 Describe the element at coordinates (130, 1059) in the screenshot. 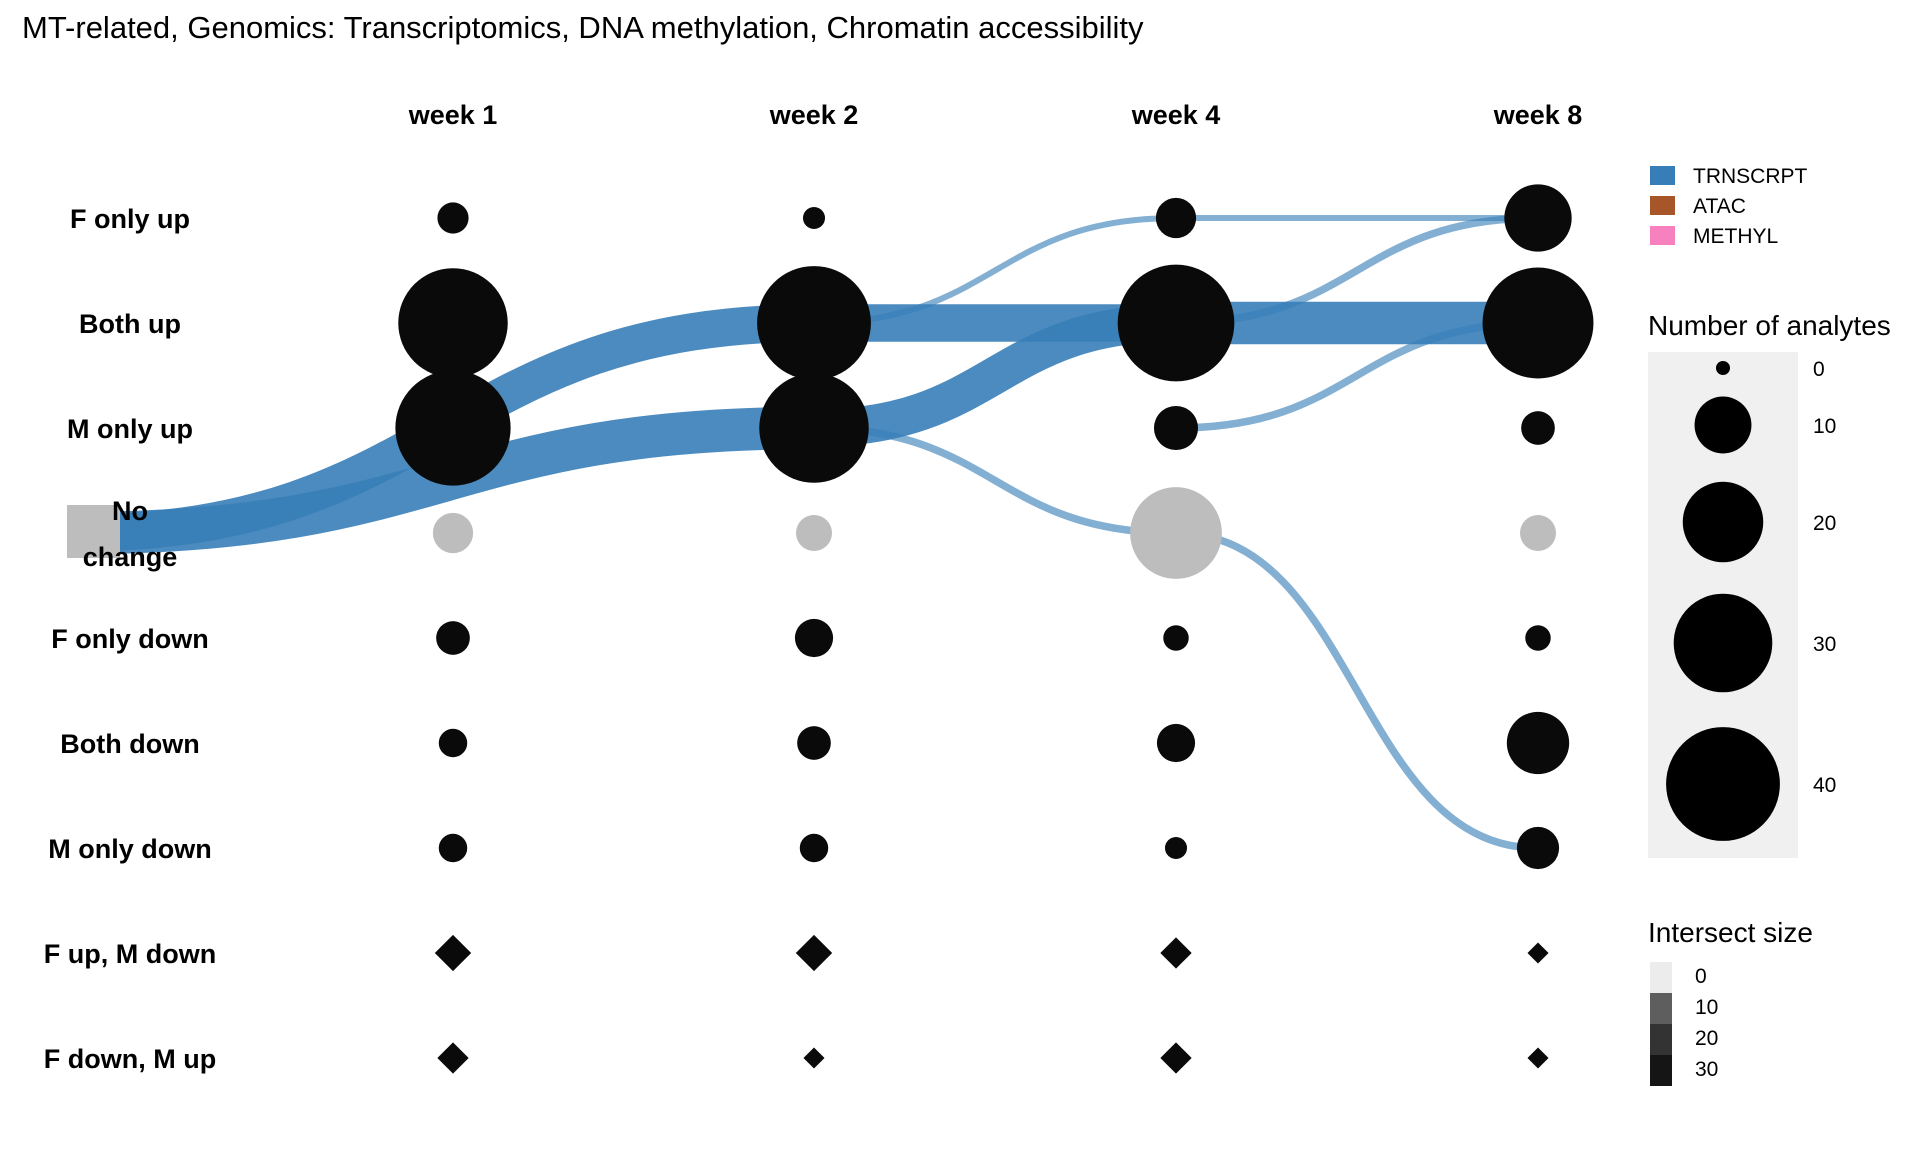

I see `row-label-f-down-m-up: F down, M up` at that location.